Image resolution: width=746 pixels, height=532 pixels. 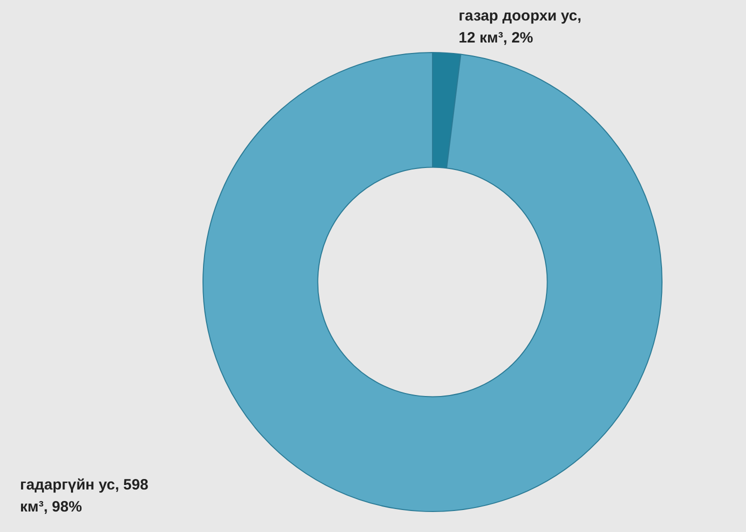 What do you see at coordinates (84, 496) in the screenshot?
I see `data-label: гадаргүйн ус, 598 км³, 98%` at bounding box center [84, 496].